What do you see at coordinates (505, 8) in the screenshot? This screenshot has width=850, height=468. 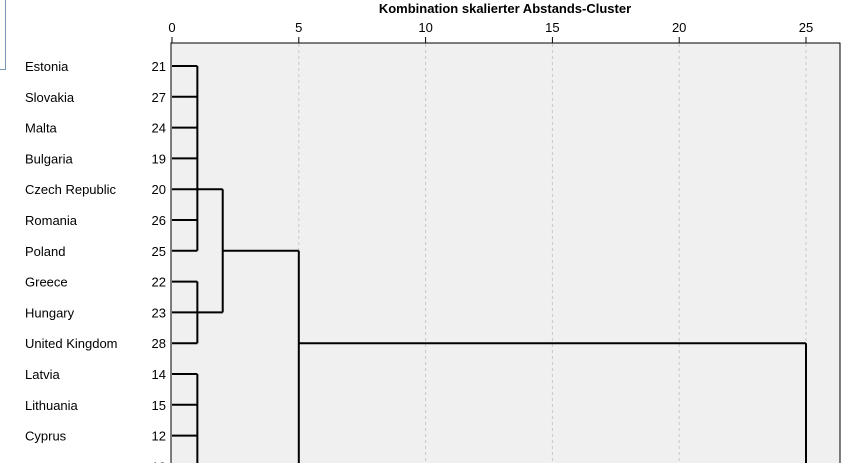 I see `axis-title: Kombination skalierter Abstands-Cluster` at bounding box center [505, 8].